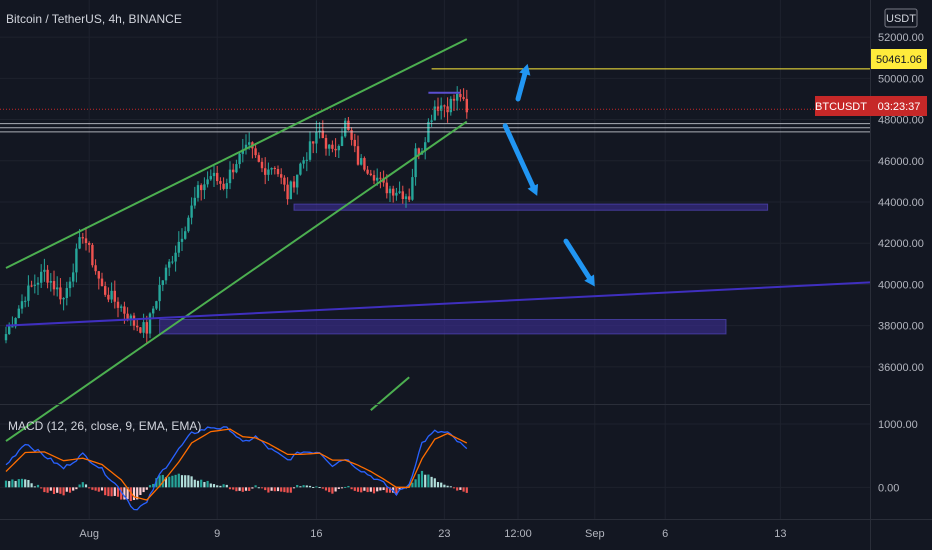  Describe the element at coordinates (589, 280) in the screenshot. I see `signal-arrow-head-down` at that location.